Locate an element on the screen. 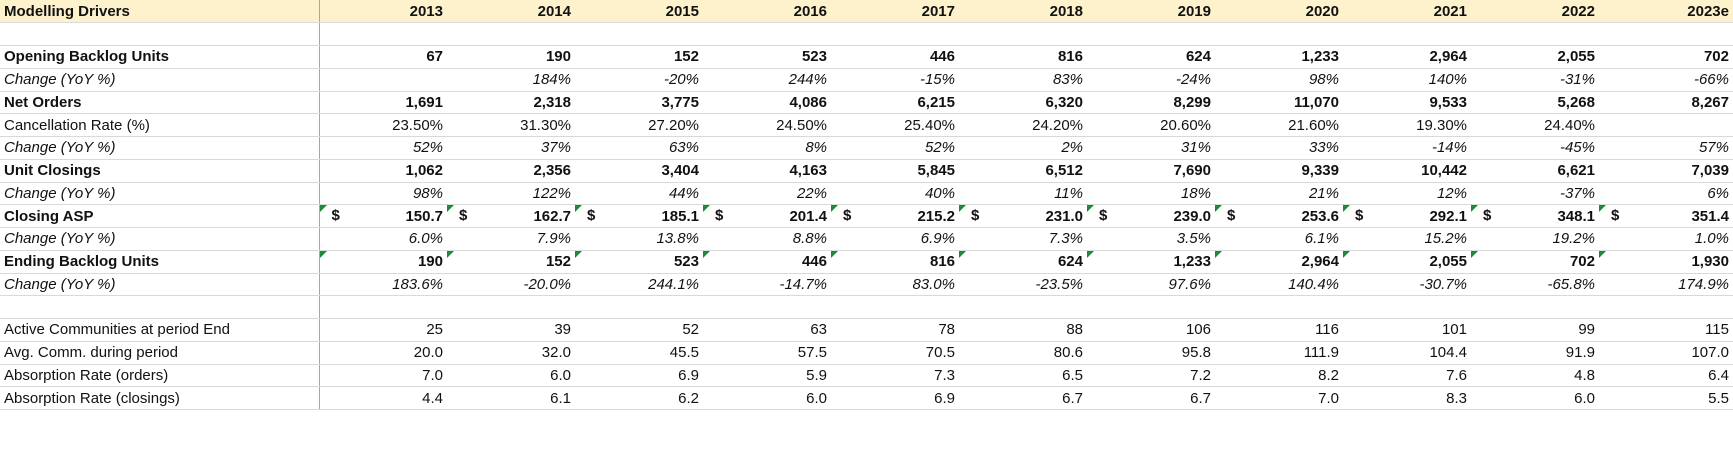 Image resolution: width=1733 pixels, height=455 pixels. value-cell: 9,533 is located at coordinates (1407, 103).